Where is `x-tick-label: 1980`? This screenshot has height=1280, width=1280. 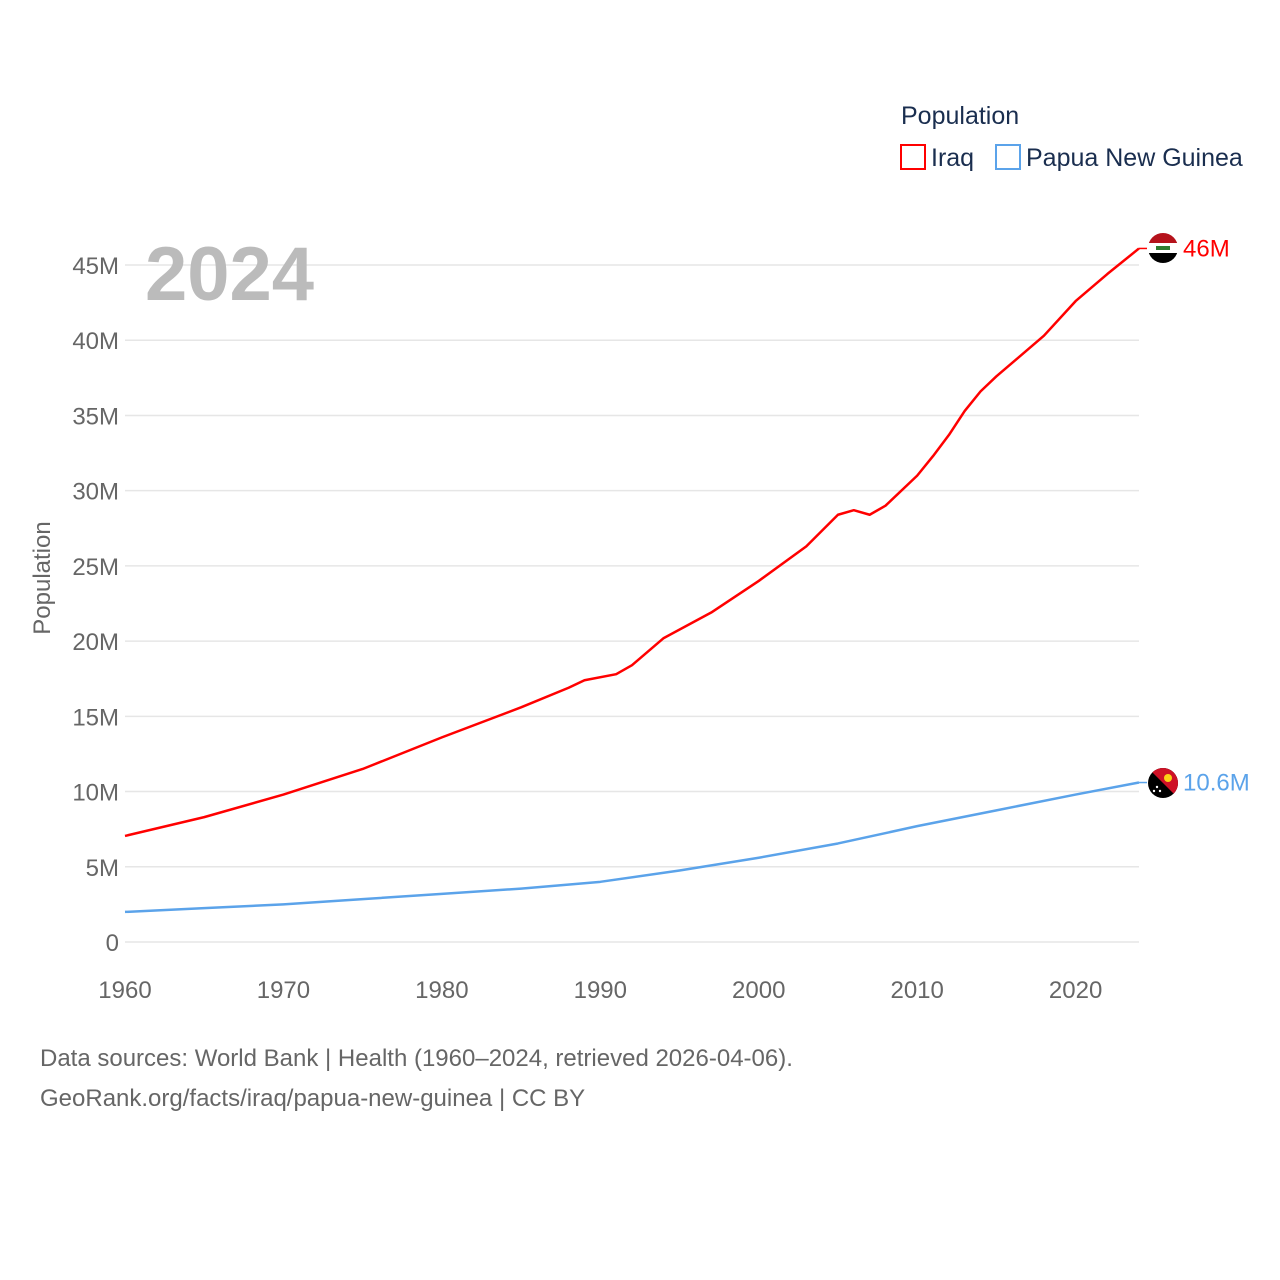 x-tick-label: 1980 is located at coordinates (441, 990).